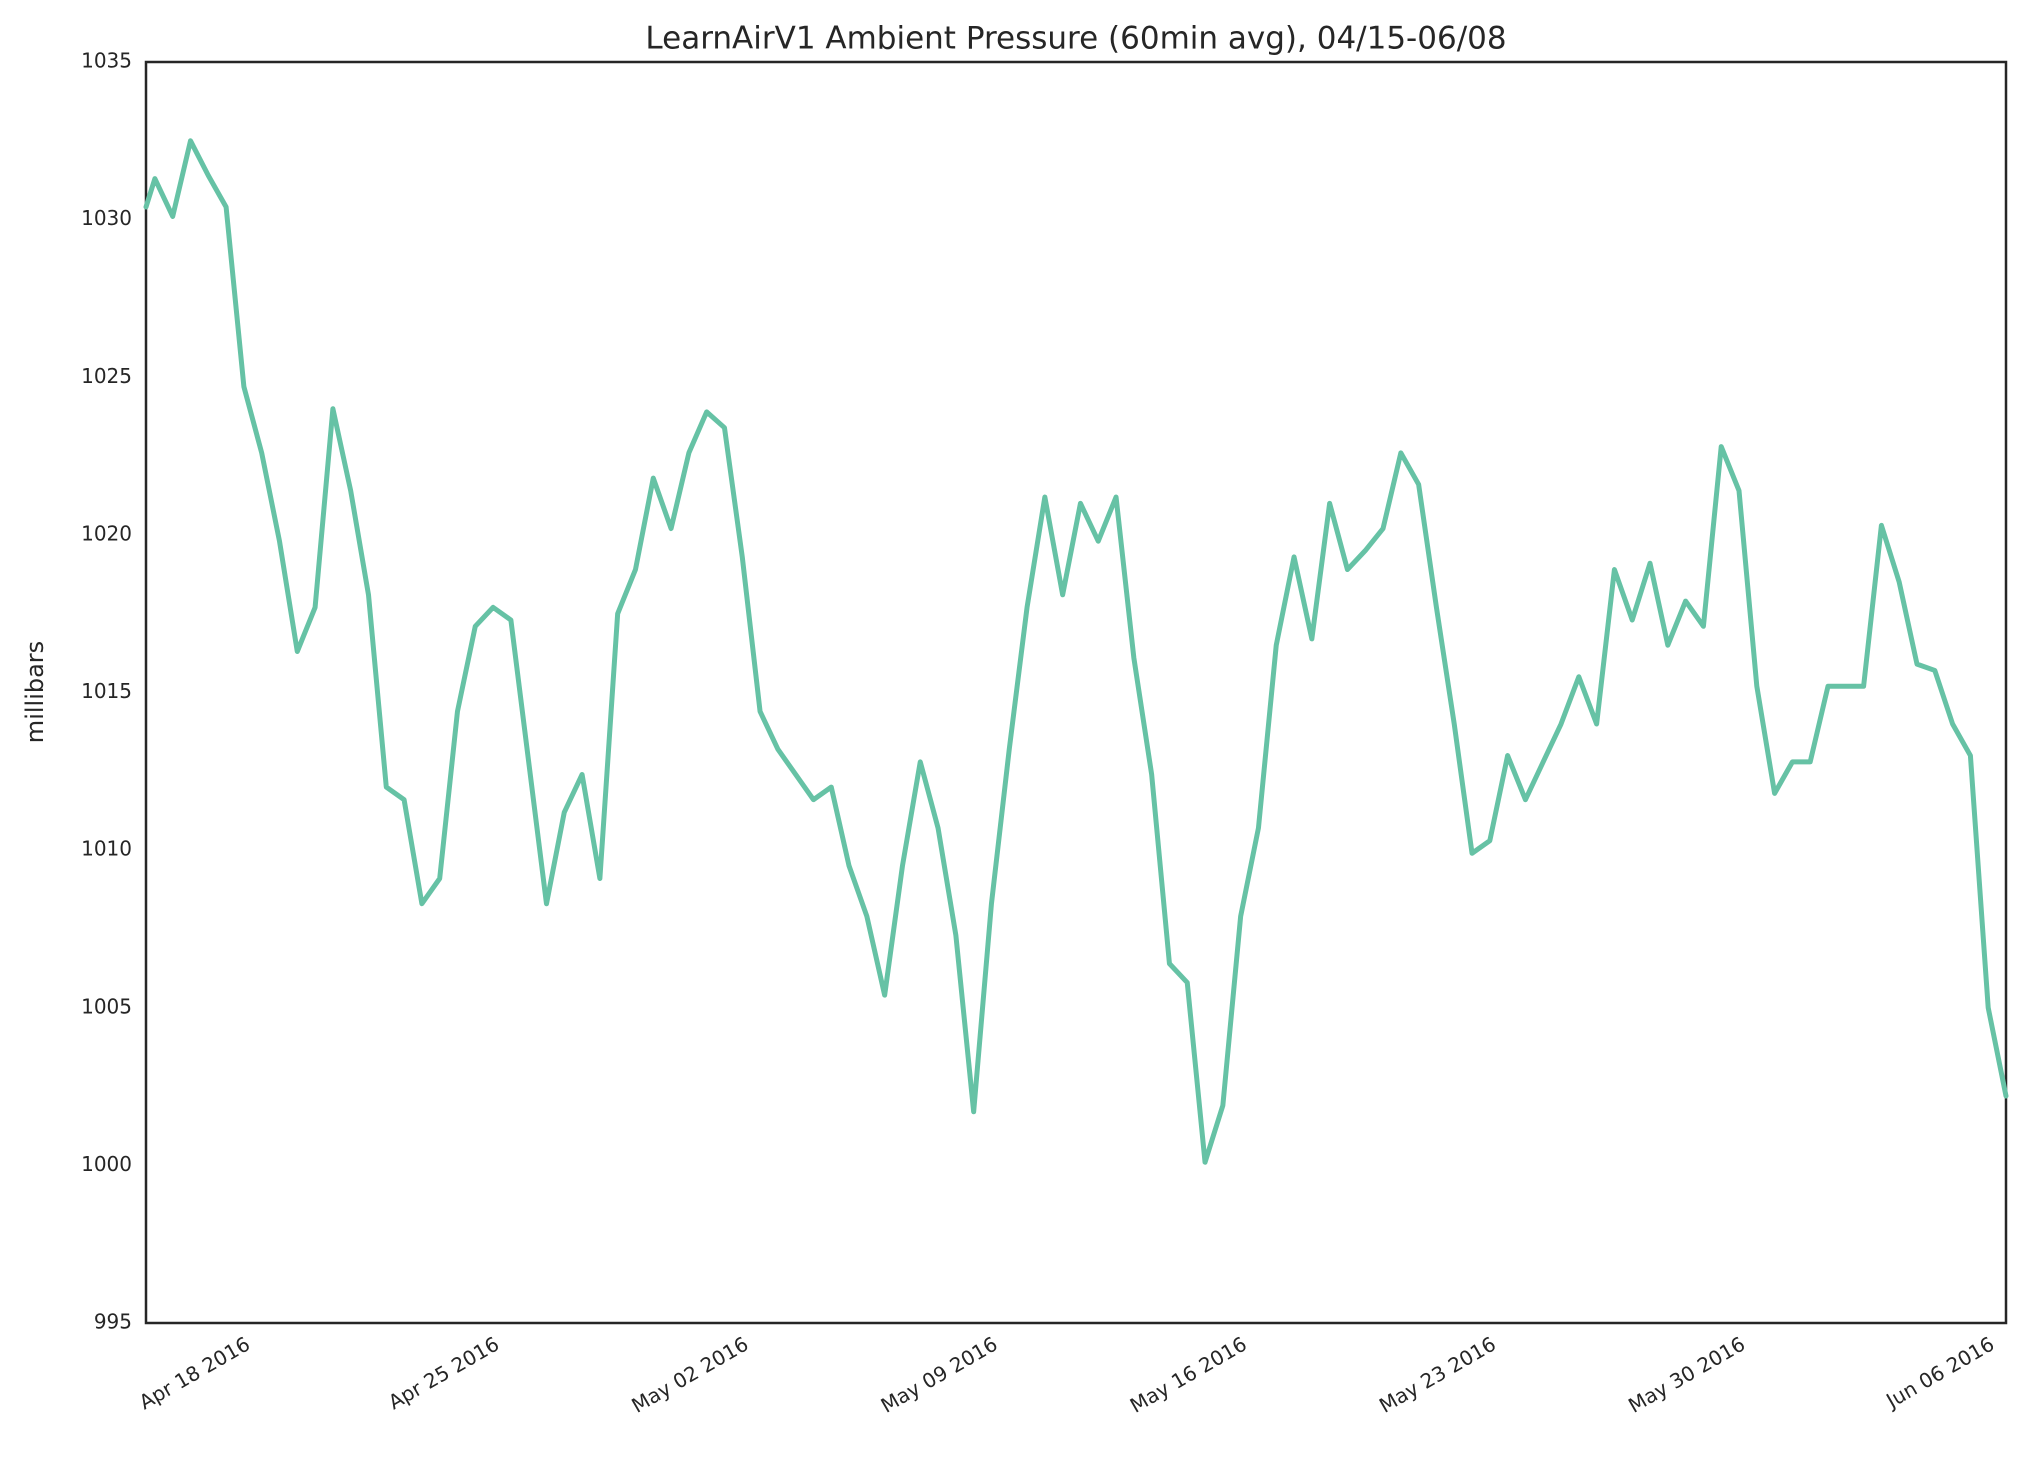  What do you see at coordinates (113, 1322) in the screenshot?
I see `y-tick-label: 995` at bounding box center [113, 1322].